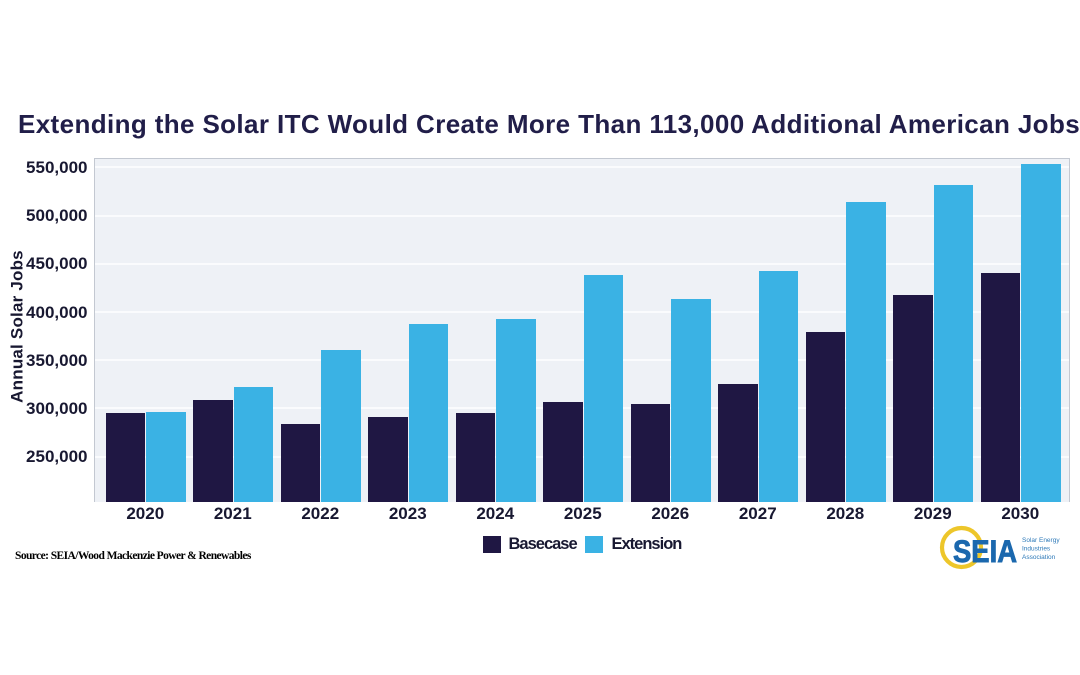 This screenshot has width=1080, height=675. What do you see at coordinates (1041, 540) in the screenshot?
I see `svg-text: Solar Energy` at bounding box center [1041, 540].